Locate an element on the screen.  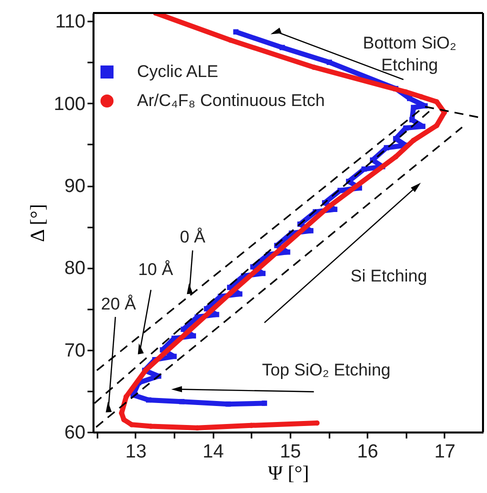
annotation: 0 Å is located at coordinates (193, 236).